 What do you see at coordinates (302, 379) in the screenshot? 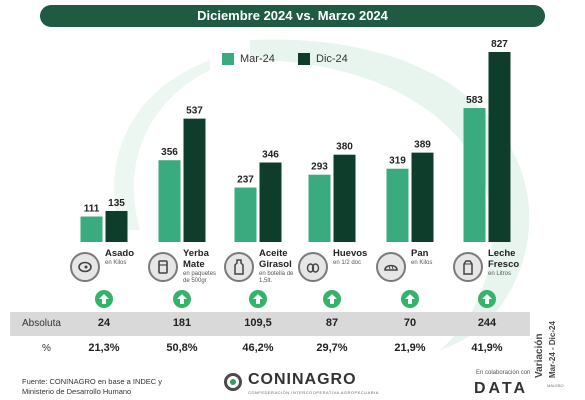
I see `coninagro-logo: CONINAGRO` at bounding box center [302, 379].